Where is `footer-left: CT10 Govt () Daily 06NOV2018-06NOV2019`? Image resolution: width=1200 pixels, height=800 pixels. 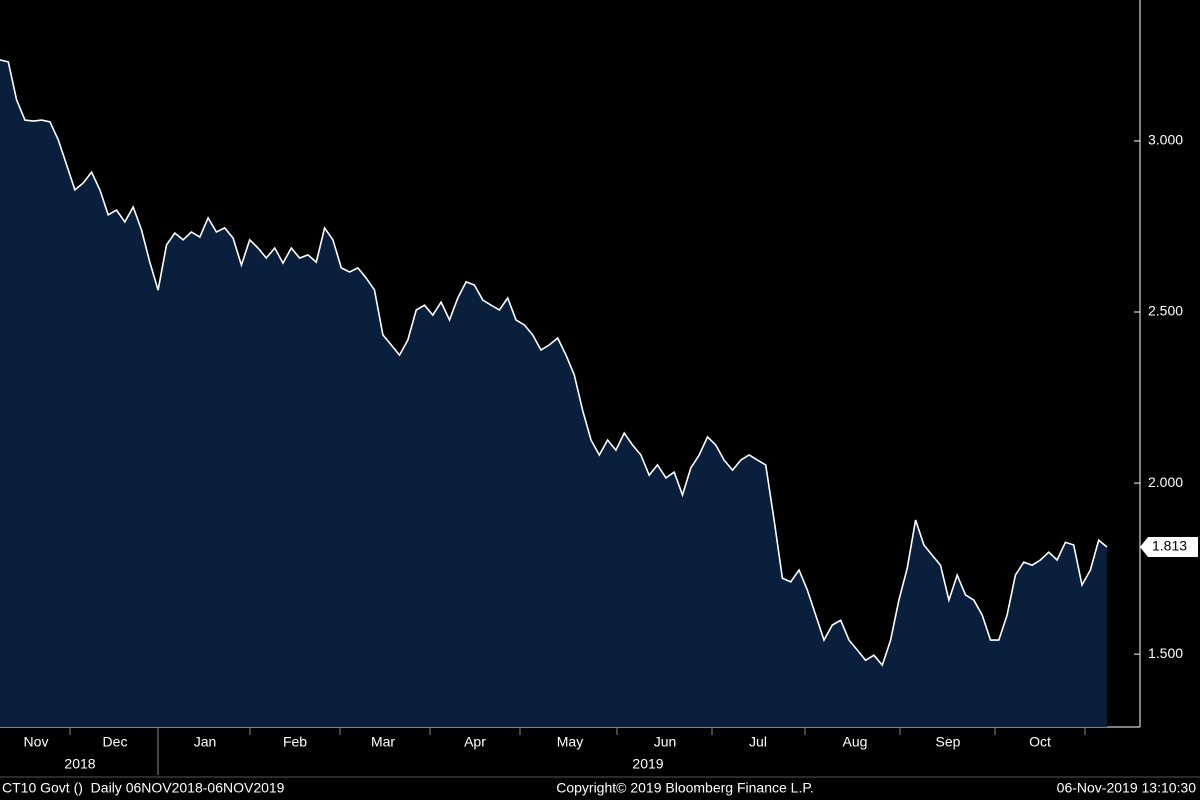 footer-left: CT10 Govt () Daily 06NOV2018-06NOV2019 is located at coordinates (143, 788).